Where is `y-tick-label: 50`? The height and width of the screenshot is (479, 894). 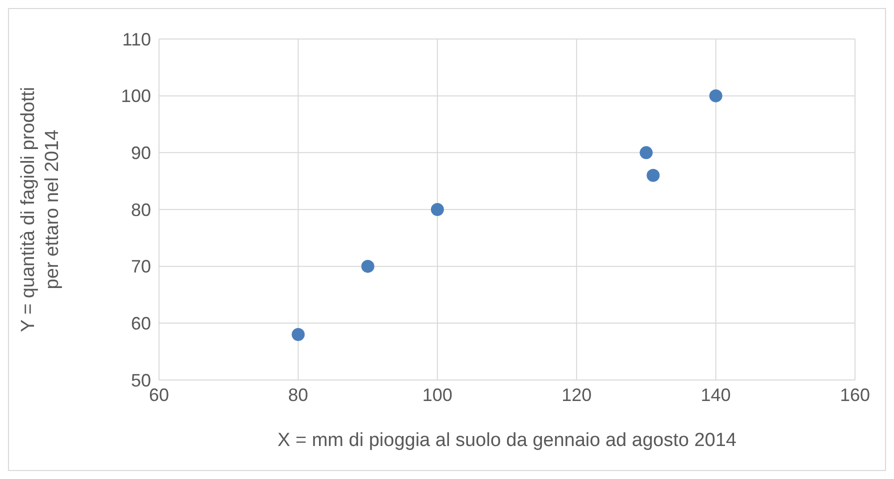 y-tick-label: 50 is located at coordinates (140, 380).